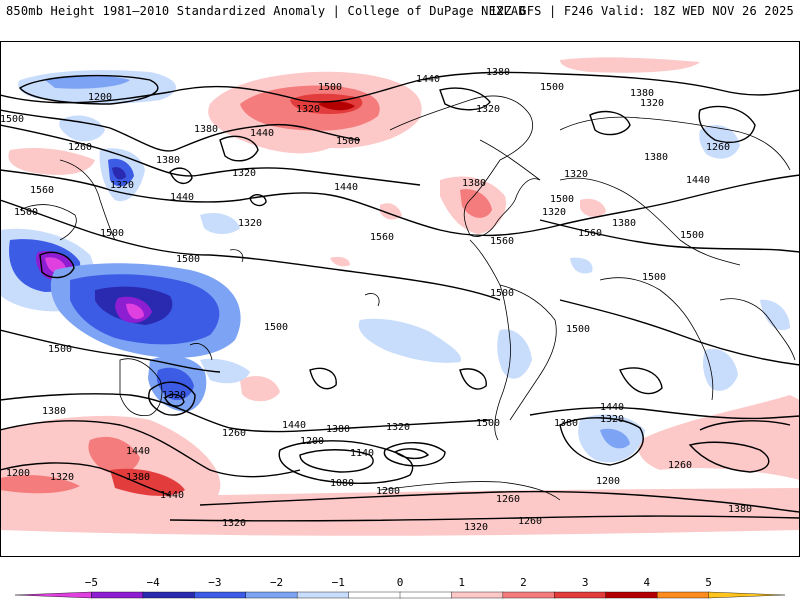  I want to click on colorbar-tick-label: −2, so click(276, 582).